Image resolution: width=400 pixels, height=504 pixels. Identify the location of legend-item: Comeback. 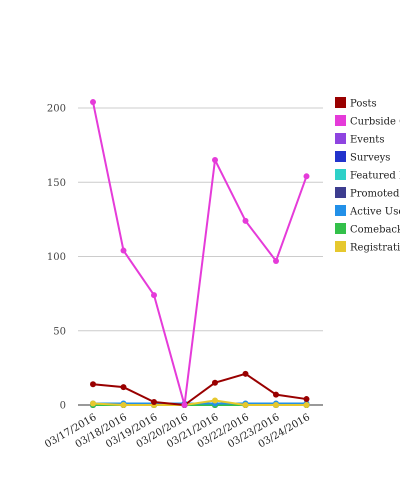
(367, 229).